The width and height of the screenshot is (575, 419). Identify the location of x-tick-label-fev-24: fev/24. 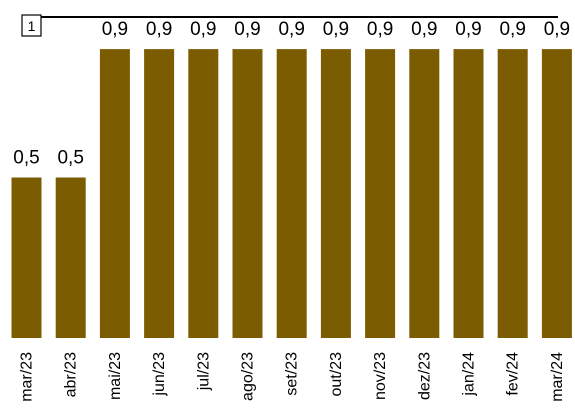
(513, 374).